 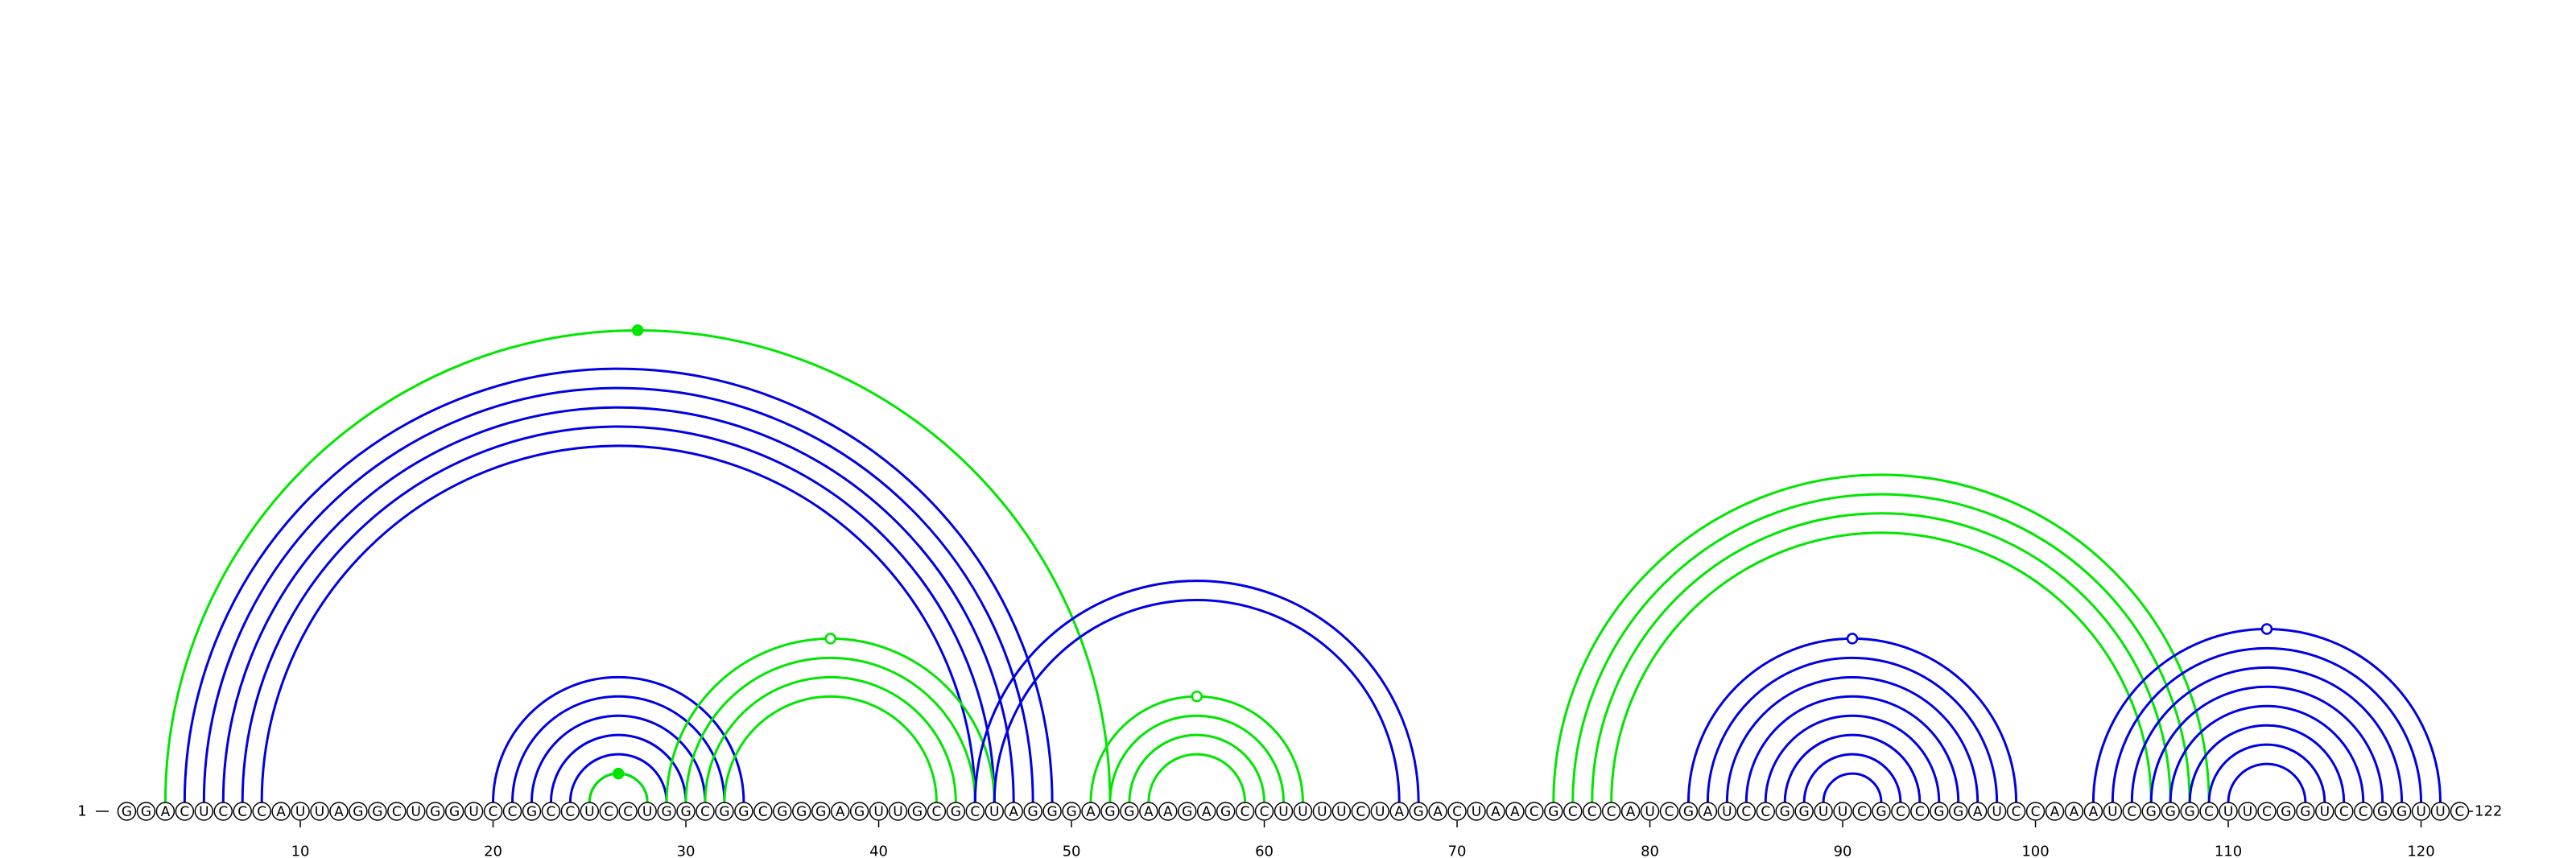 I want to click on nucleotide-64: U, so click(x=1341, y=812).